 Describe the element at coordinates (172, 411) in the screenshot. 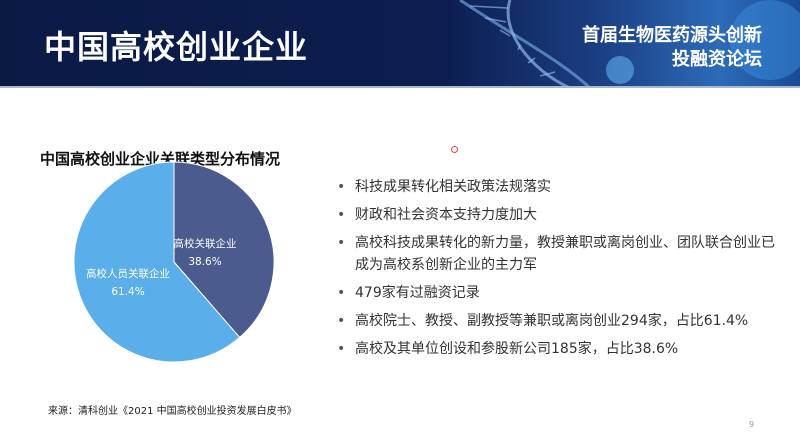

I see `source-note: 来源：清科创业《2021 中国高校创业投资发展白皮书》` at that location.